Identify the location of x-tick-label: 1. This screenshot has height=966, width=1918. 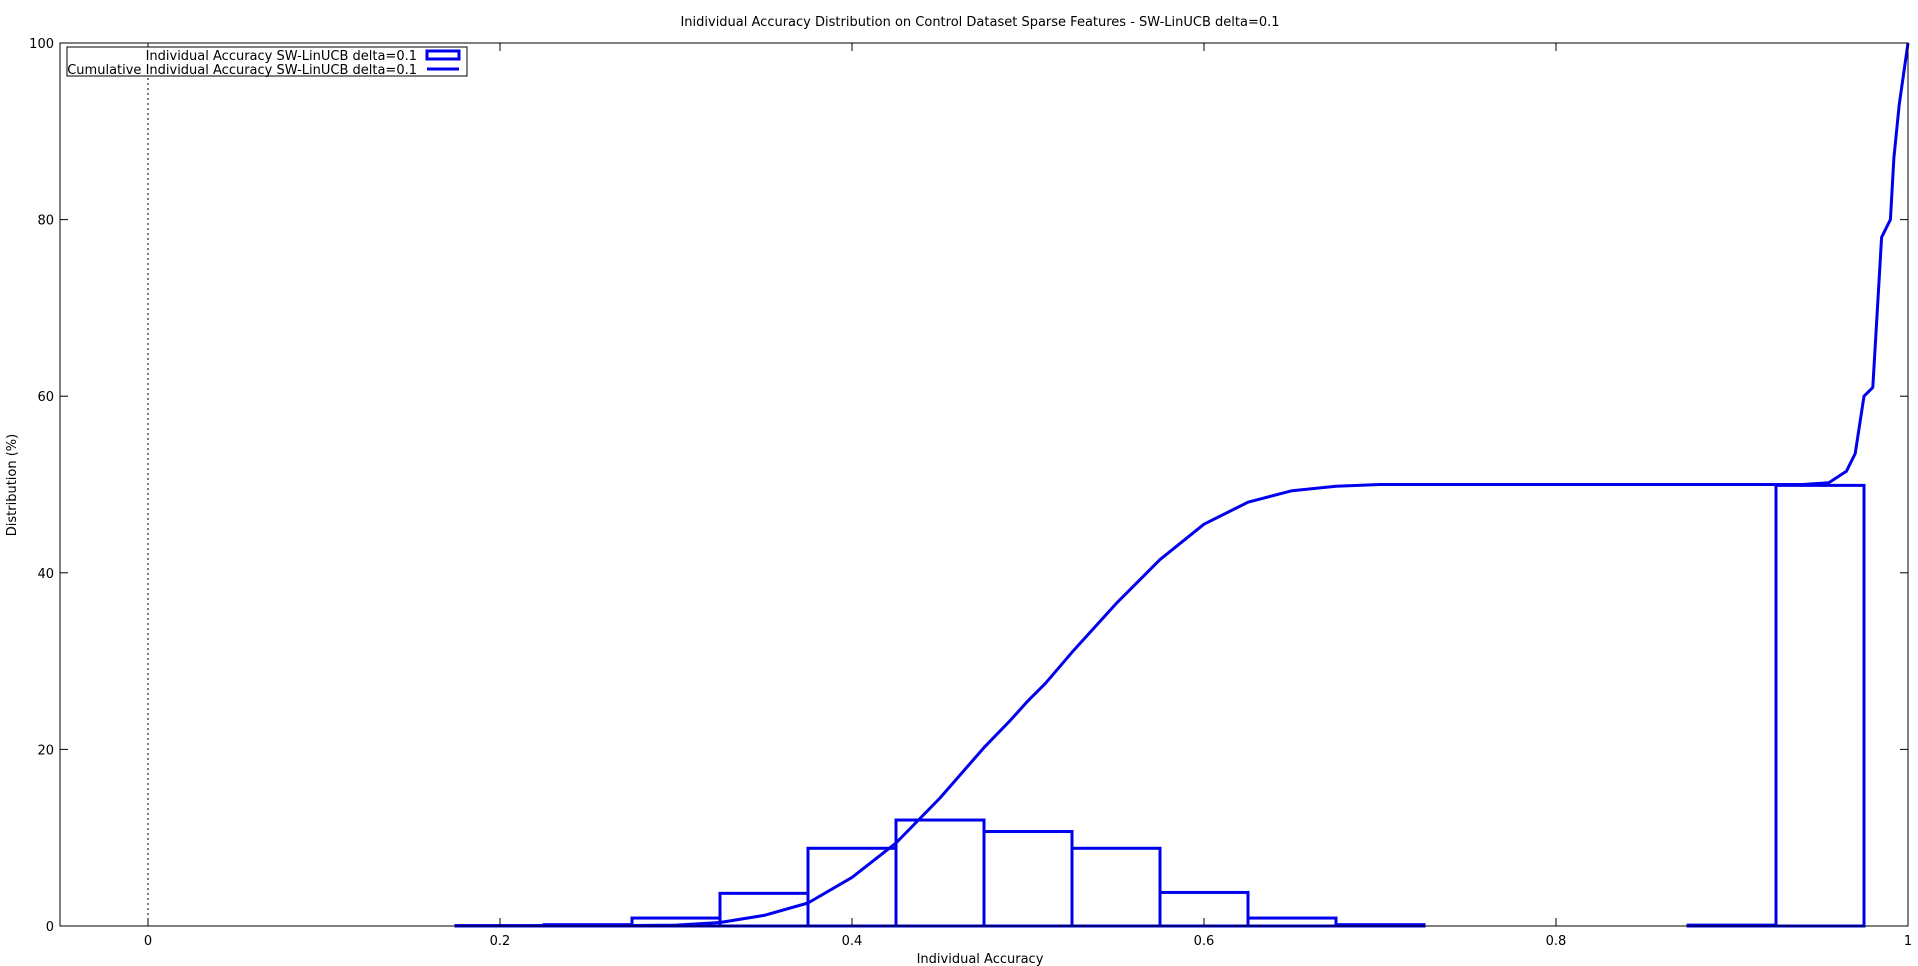
(1908, 941).